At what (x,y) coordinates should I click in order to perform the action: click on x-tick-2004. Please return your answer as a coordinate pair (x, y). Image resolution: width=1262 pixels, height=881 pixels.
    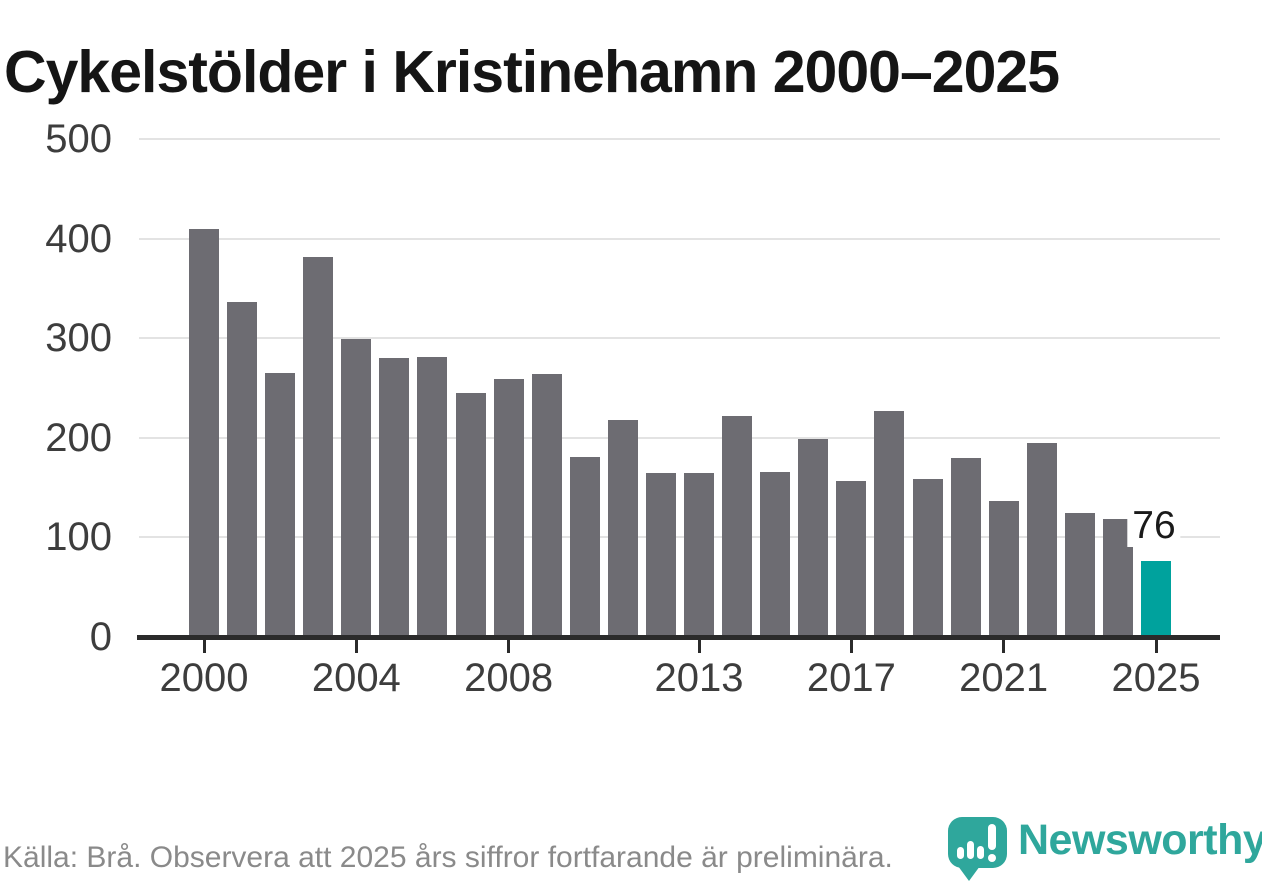
    Looking at the image, I should click on (356, 646).